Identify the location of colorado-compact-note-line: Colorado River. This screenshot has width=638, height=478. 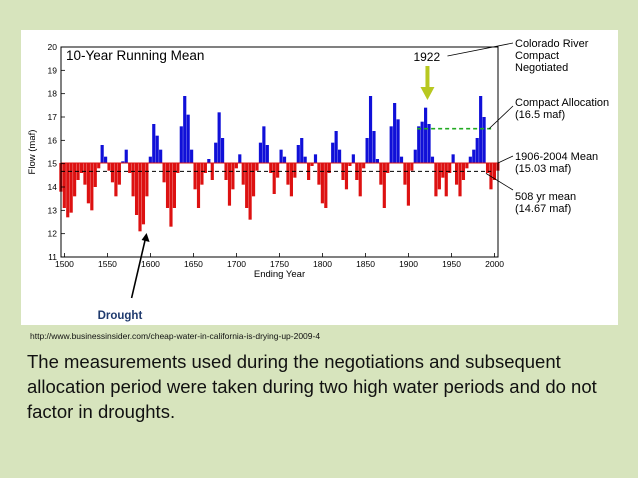
(552, 44).